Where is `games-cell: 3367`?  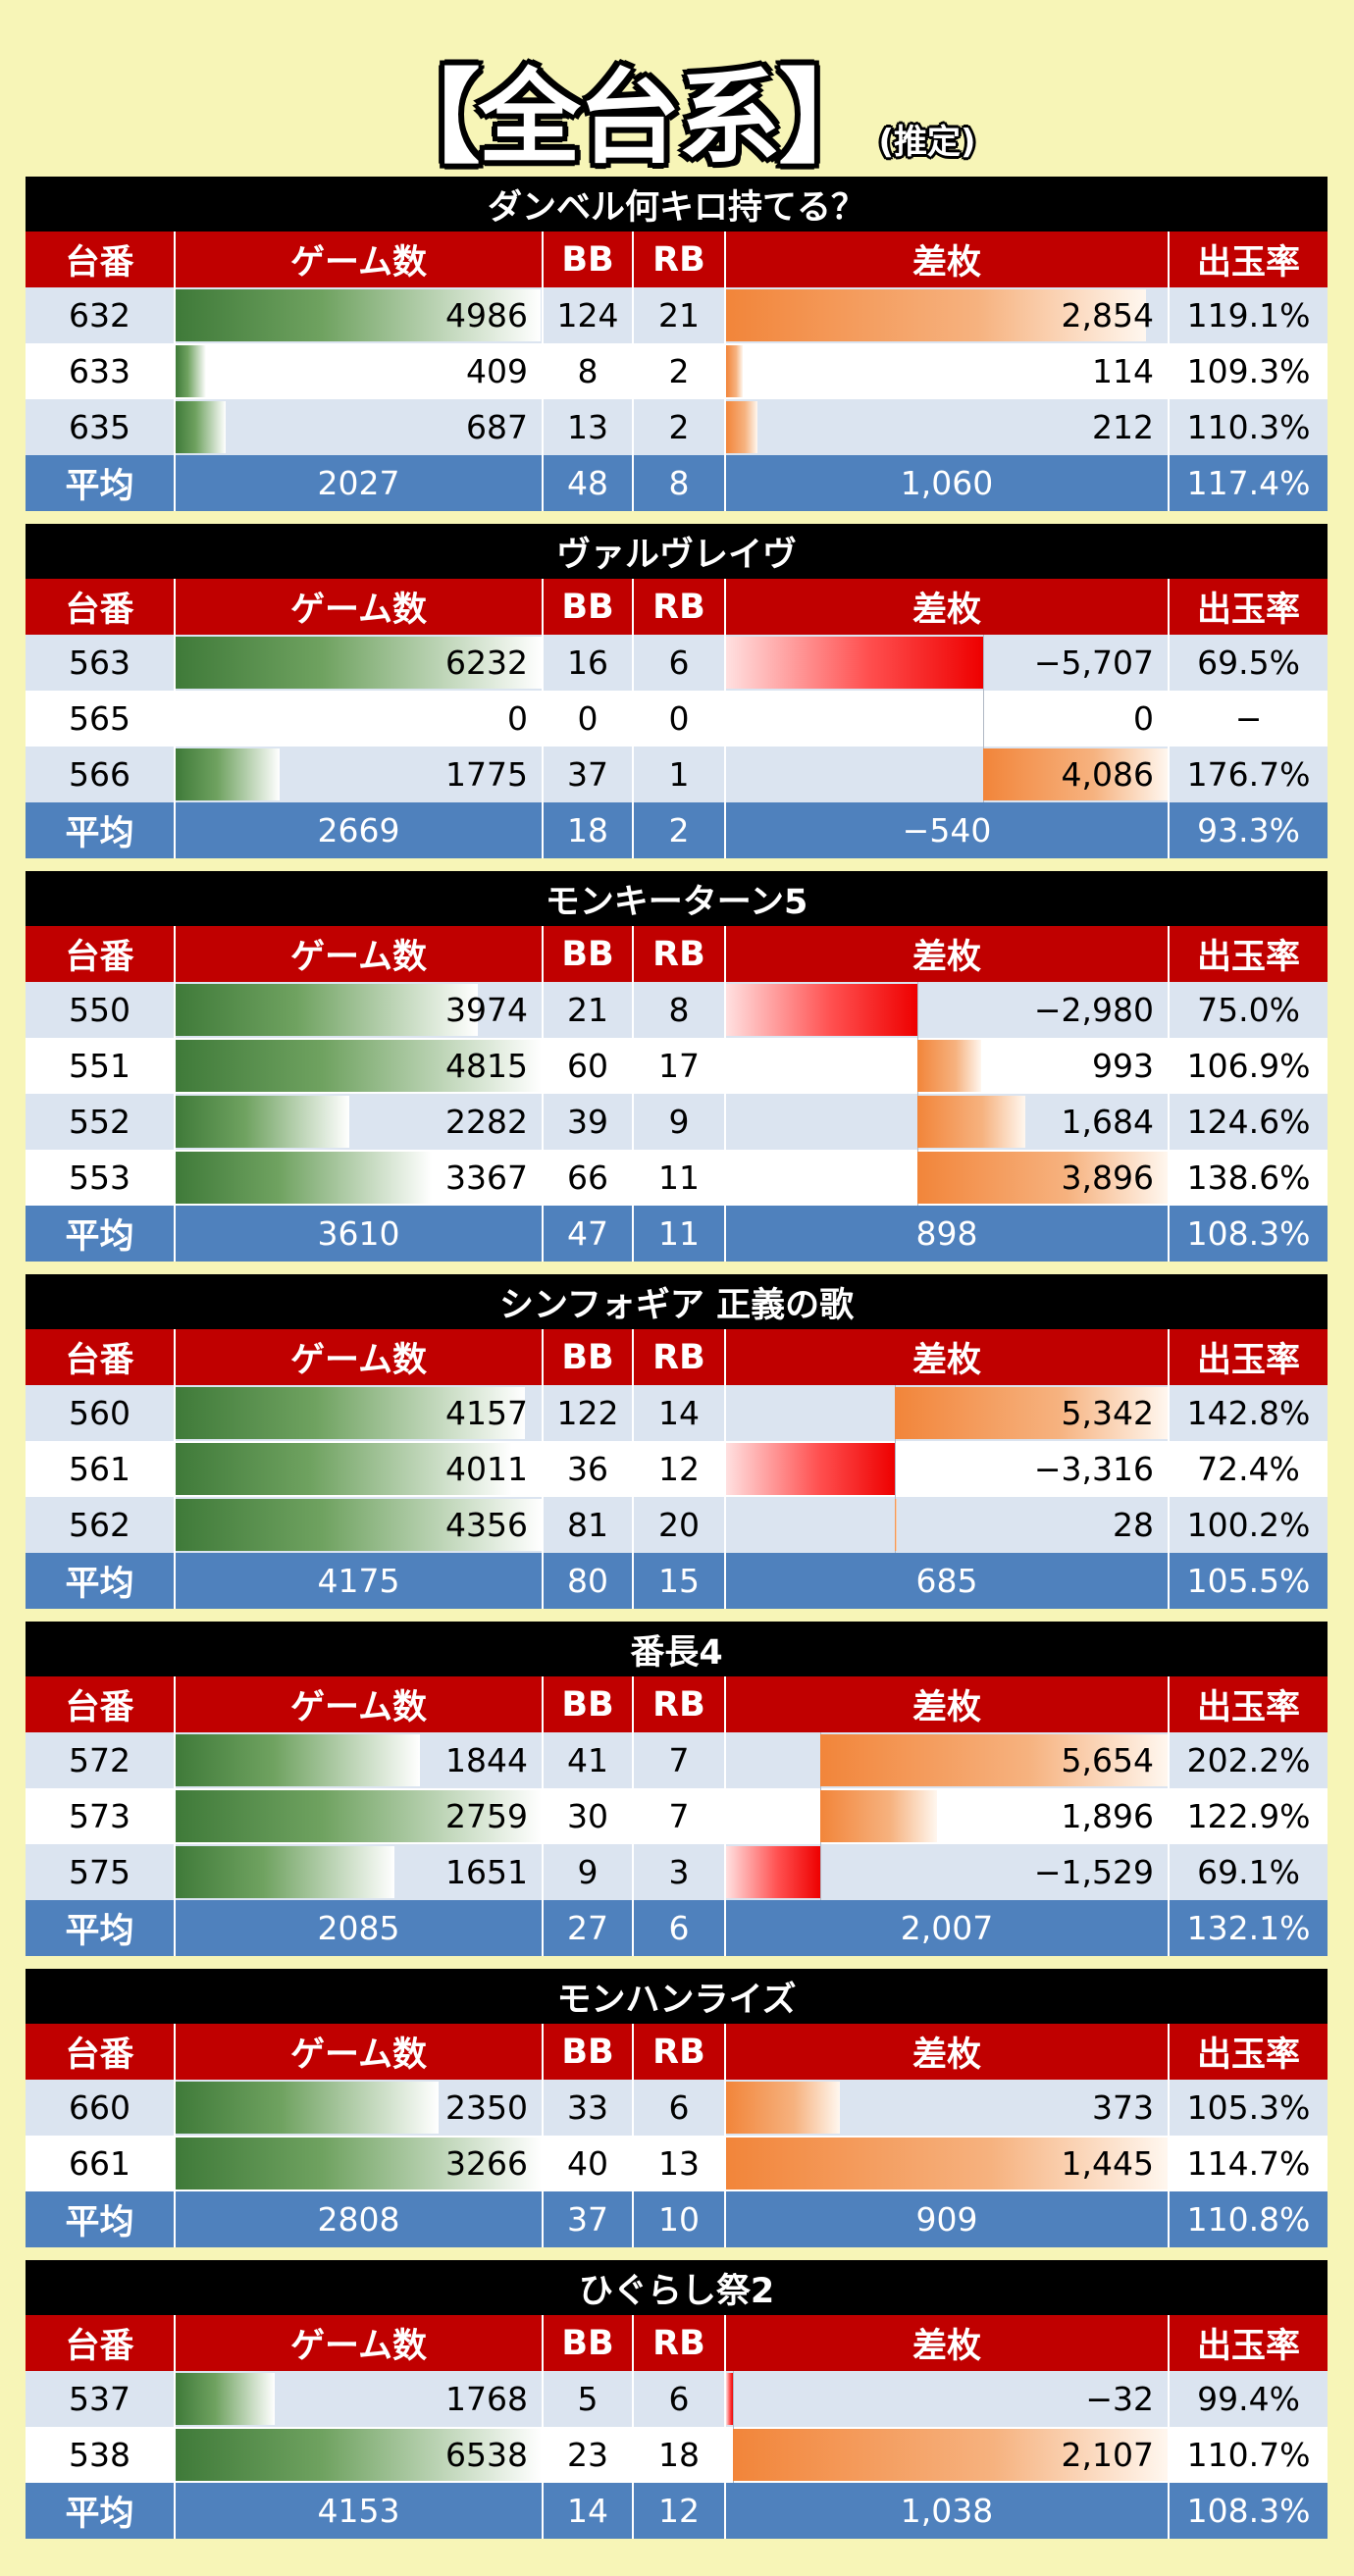 games-cell: 3367 is located at coordinates (359, 1178).